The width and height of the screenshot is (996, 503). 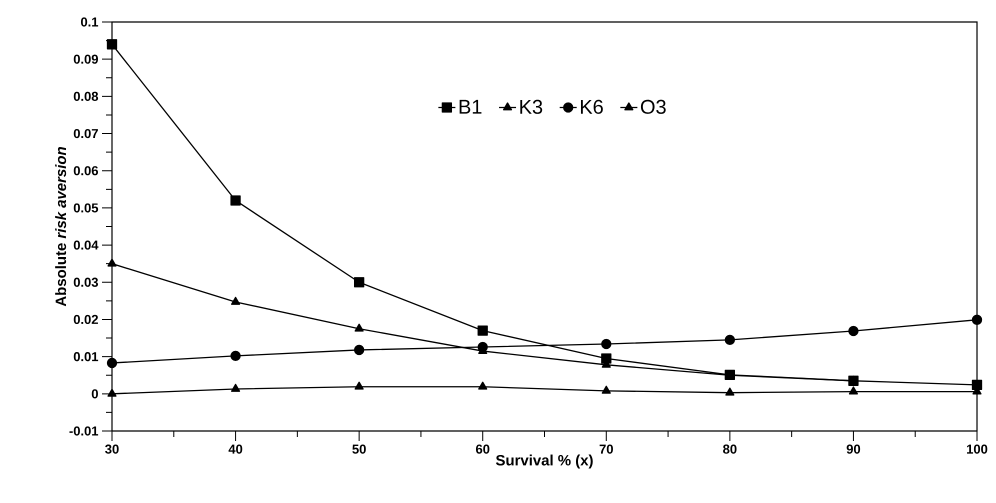 I want to click on legend-label: O3, so click(x=653, y=107).